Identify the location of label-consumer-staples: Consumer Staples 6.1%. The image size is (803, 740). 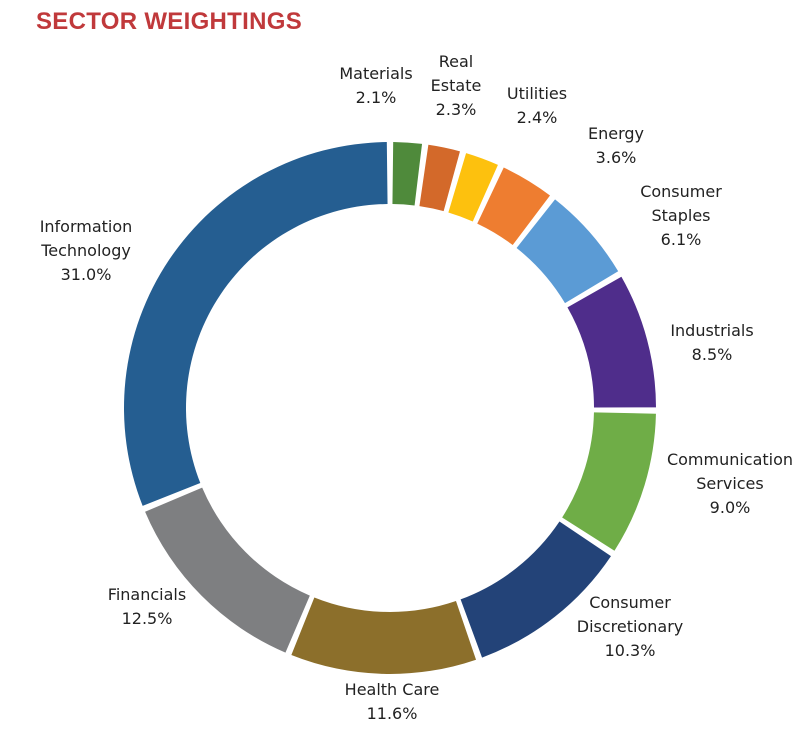
(681, 215).